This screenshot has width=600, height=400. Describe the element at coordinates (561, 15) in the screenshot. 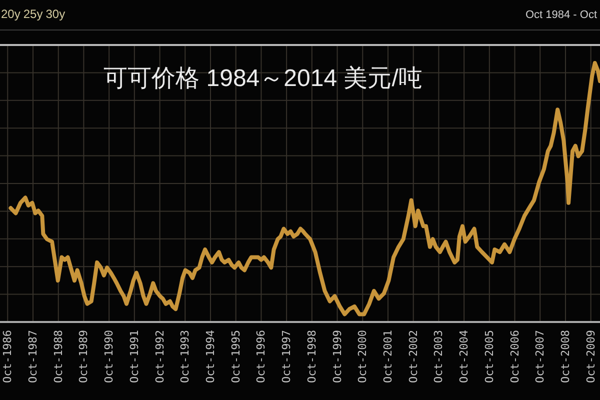

I see `annotation: Oct 1984 - Oct` at that location.